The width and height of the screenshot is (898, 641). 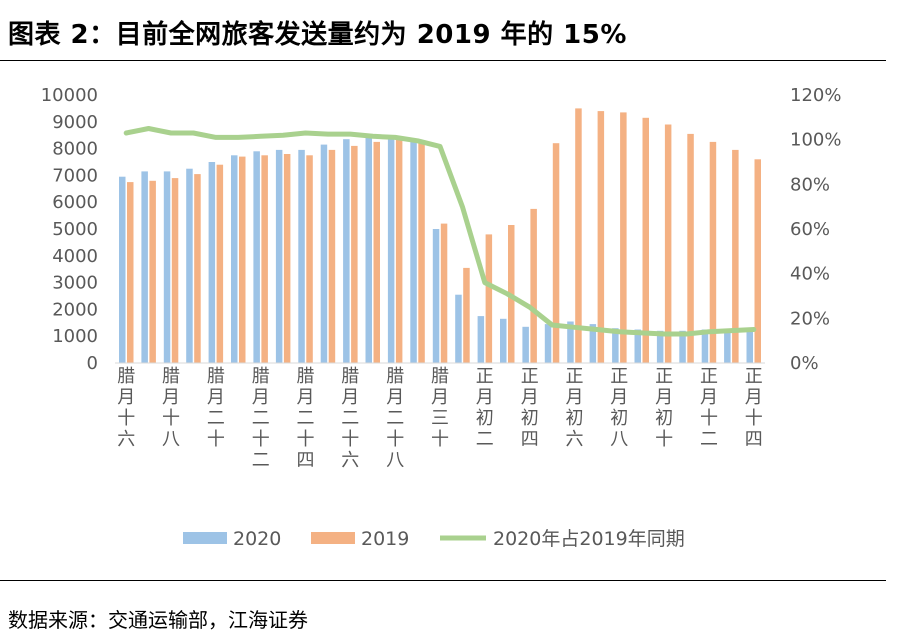 What do you see at coordinates (810, 274) in the screenshot?
I see `right-tick-label: 40%` at bounding box center [810, 274].